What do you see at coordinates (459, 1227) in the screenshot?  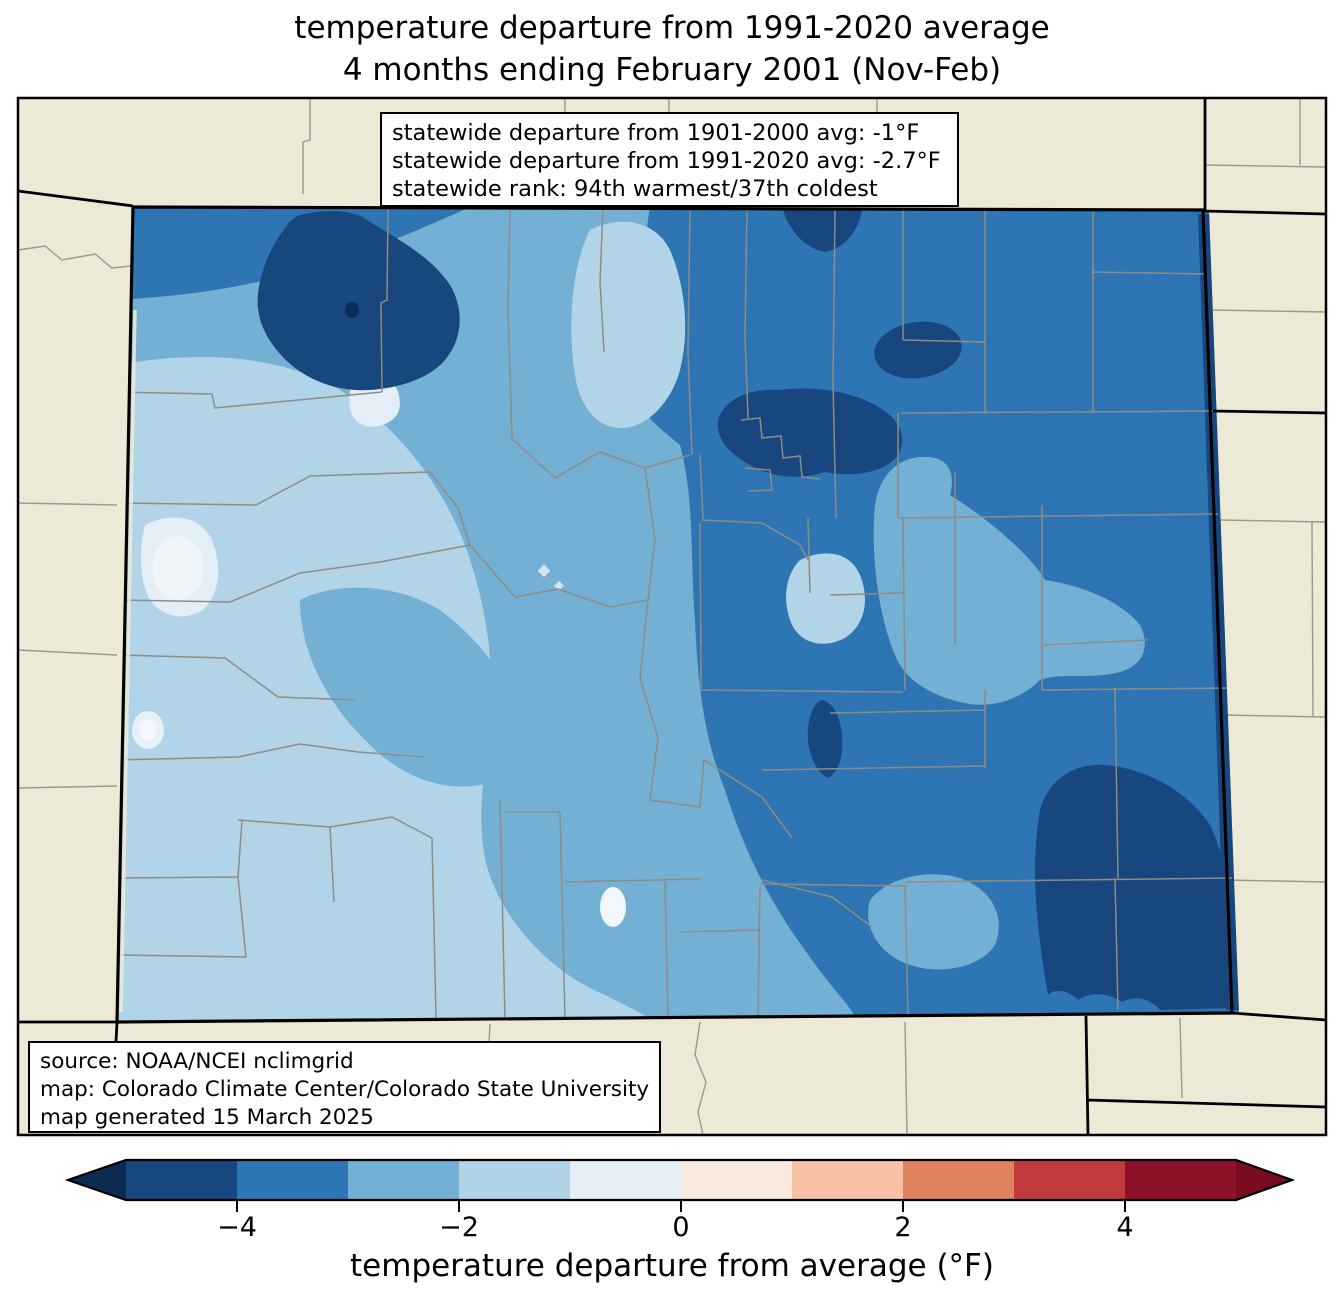 I see `colorbar-tick-label: −2` at bounding box center [459, 1227].